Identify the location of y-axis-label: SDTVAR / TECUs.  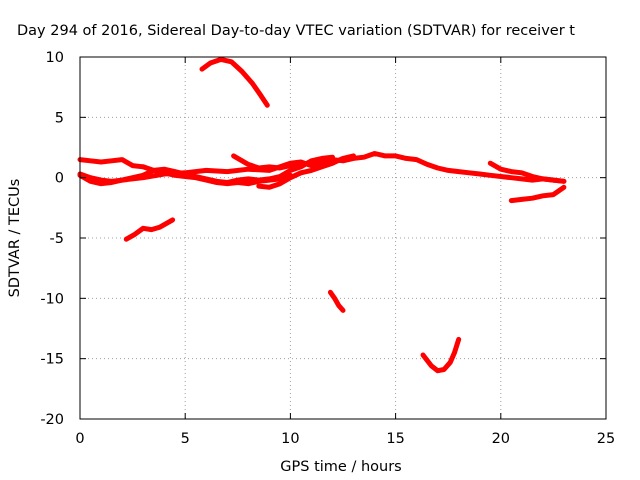
(15, 238).